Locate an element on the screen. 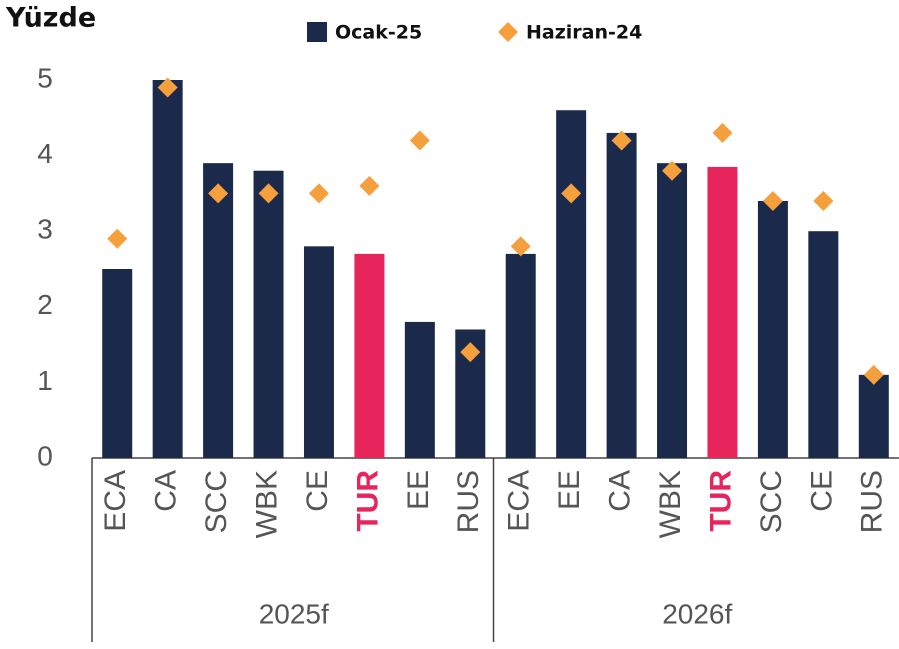 This screenshot has height=649, width=899. group-label: 2025f is located at coordinates (294, 613).